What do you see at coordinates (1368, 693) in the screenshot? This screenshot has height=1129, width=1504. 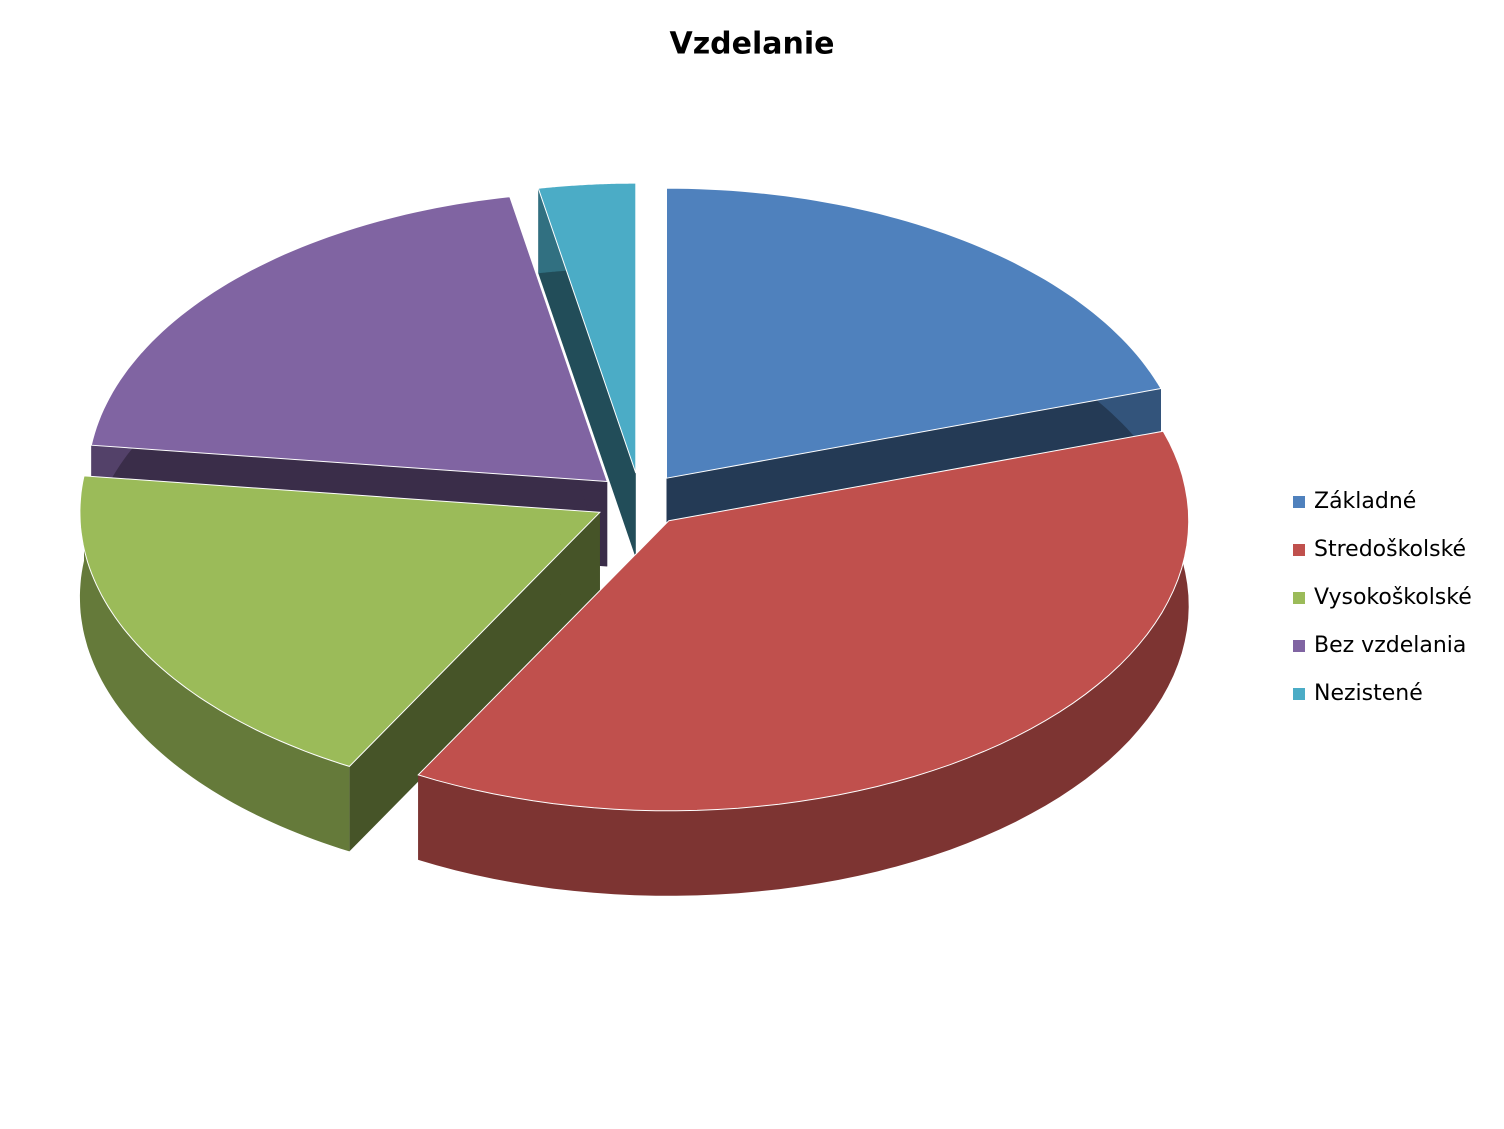 I see `legend-label: Nezistené` at bounding box center [1368, 693].